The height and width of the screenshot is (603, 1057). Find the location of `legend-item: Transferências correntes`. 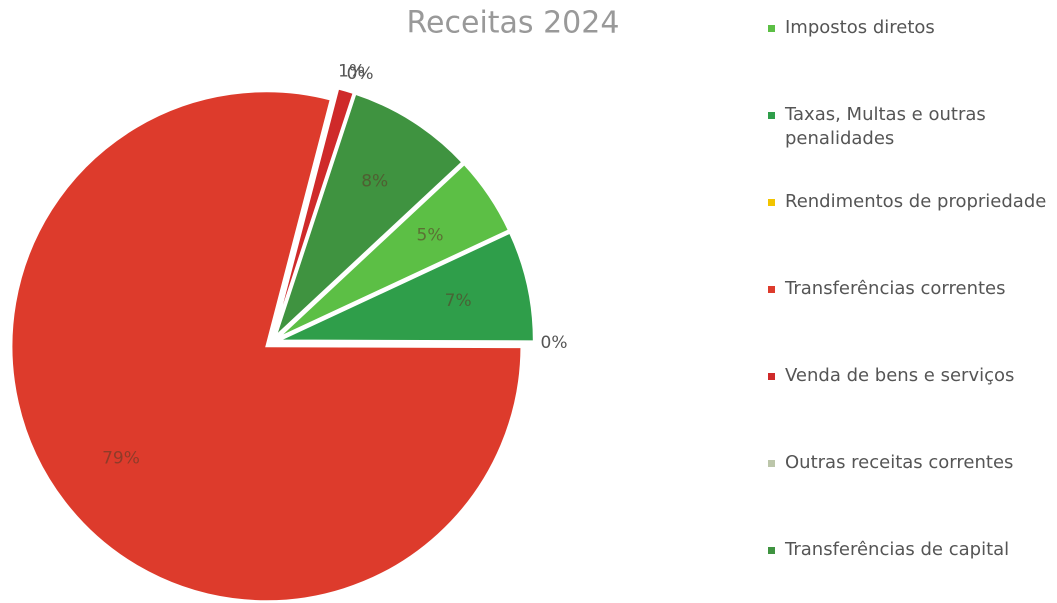

legend-item: Transferências correntes is located at coordinates (910, 289).